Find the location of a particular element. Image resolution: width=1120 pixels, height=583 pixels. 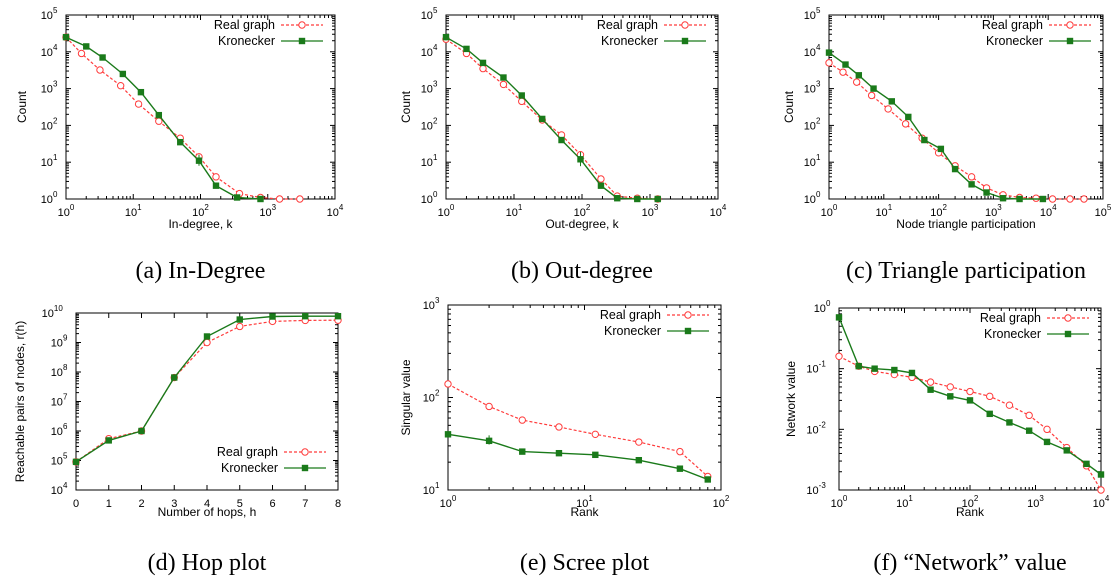

x-tick-label: 10⁴ is located at coordinates (718, 211).